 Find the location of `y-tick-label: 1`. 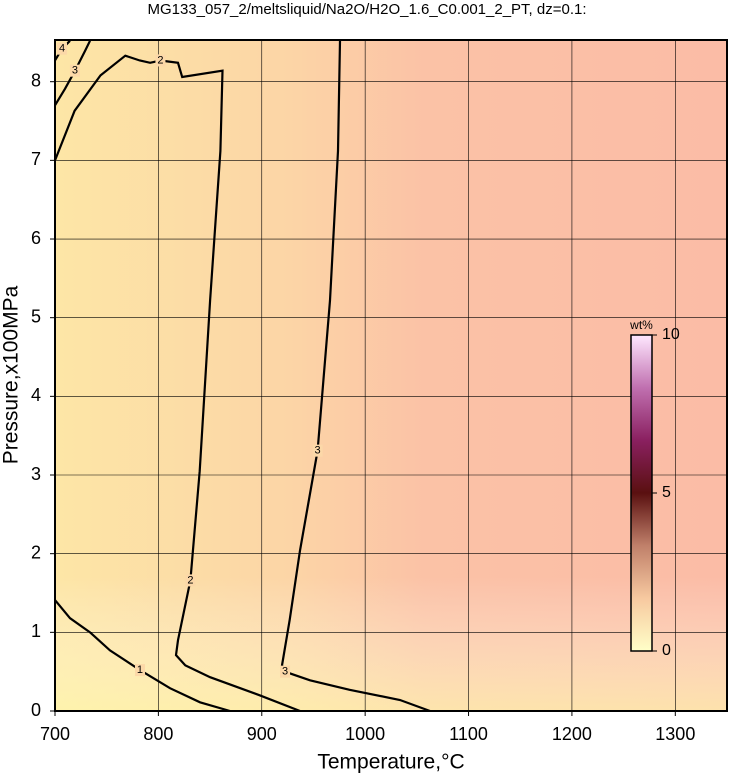

y-tick-label: 1 is located at coordinates (36, 631).